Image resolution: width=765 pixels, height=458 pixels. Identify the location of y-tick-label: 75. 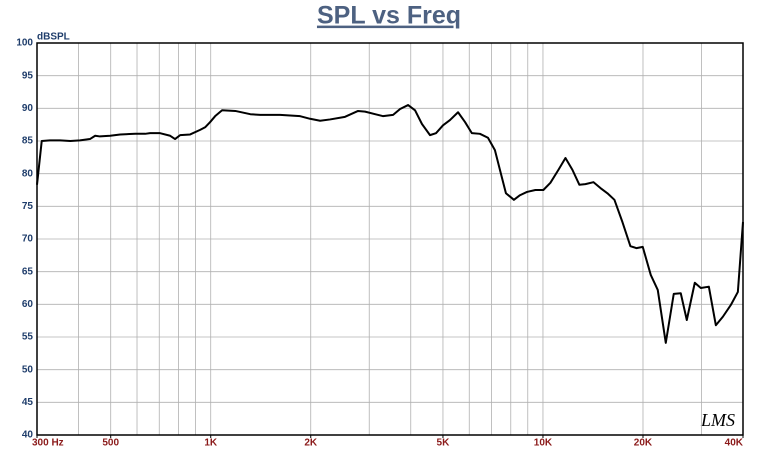
(28, 206).